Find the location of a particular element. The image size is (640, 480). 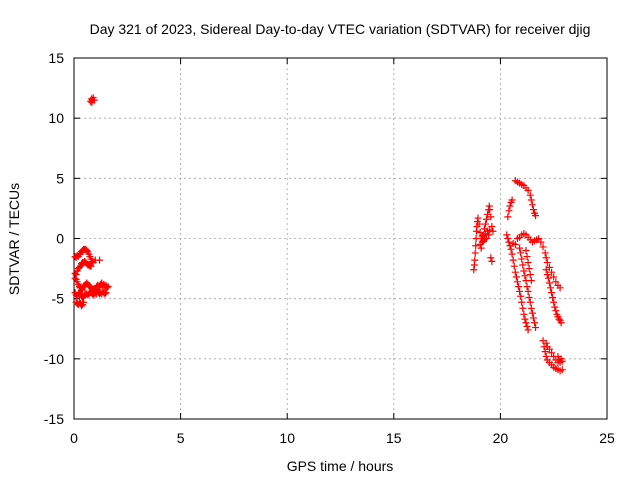

y-tick-label: -15 is located at coordinates (54, 419).